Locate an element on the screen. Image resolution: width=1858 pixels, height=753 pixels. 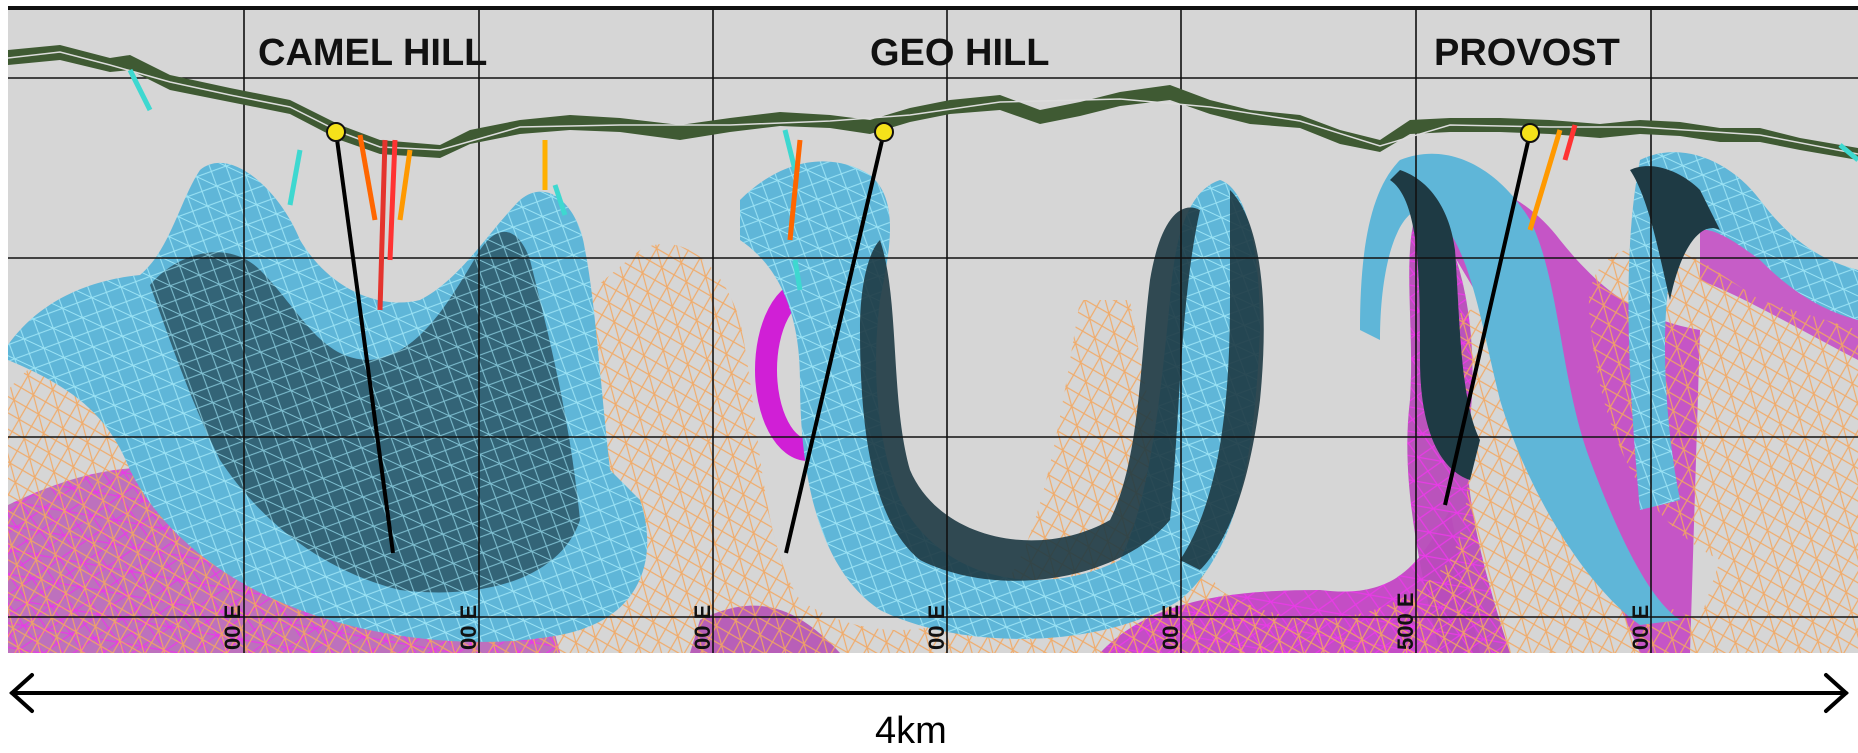
deposit-label-provost: PROVOST is located at coordinates (1527, 53).